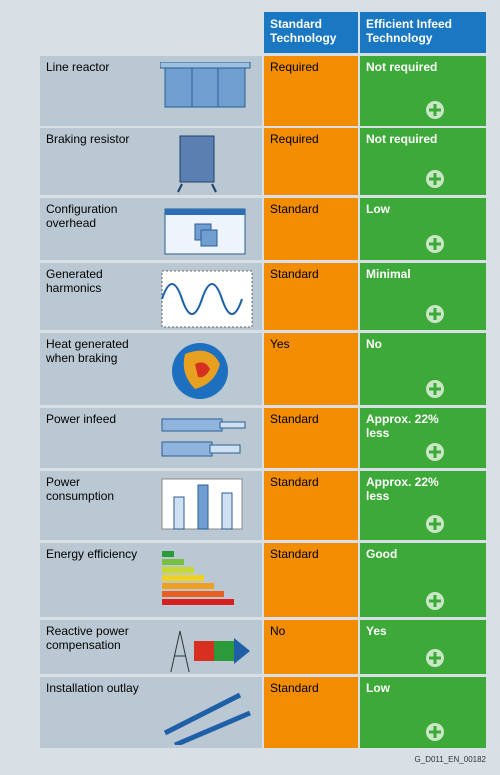 Image resolution: width=500 pixels, height=775 pixels. Describe the element at coordinates (374, 344) in the screenshot. I see `efficient-value-text: No` at that location.